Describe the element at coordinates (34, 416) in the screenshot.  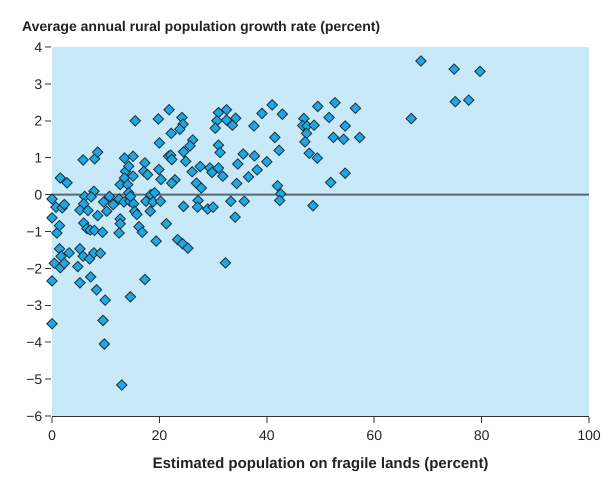
I see `y-tick-label: −6` at that location.